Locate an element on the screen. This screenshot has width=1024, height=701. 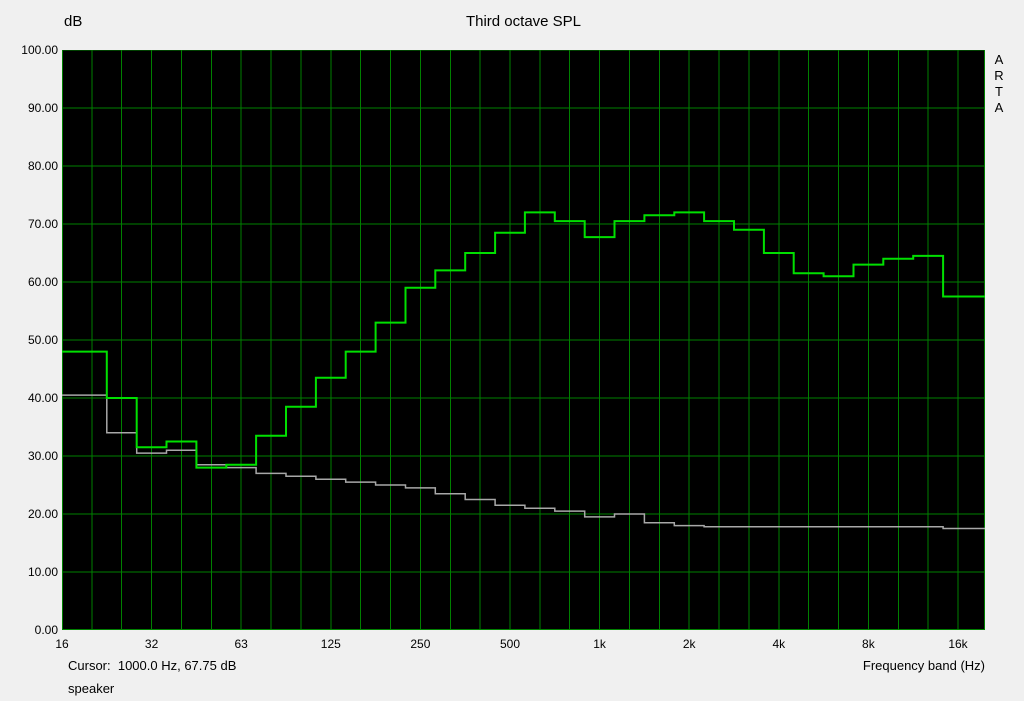
signal-name-label: speaker is located at coordinates (91, 688).